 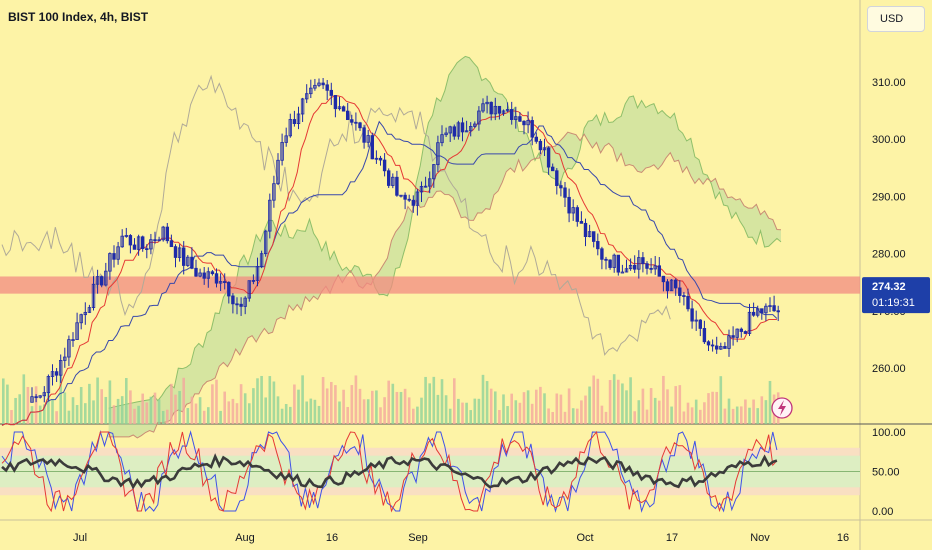 What do you see at coordinates (245, 538) in the screenshot?
I see `time-axis-label: Aug` at bounding box center [245, 538].